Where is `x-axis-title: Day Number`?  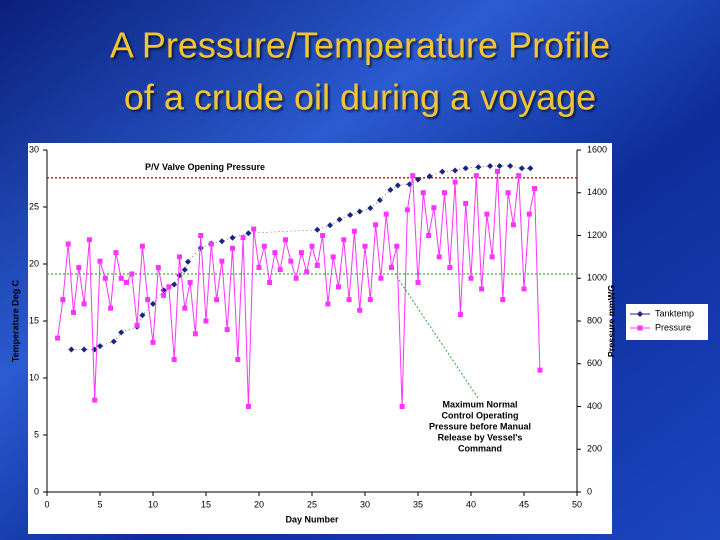 x-axis-title: Day Number is located at coordinates (312, 519).